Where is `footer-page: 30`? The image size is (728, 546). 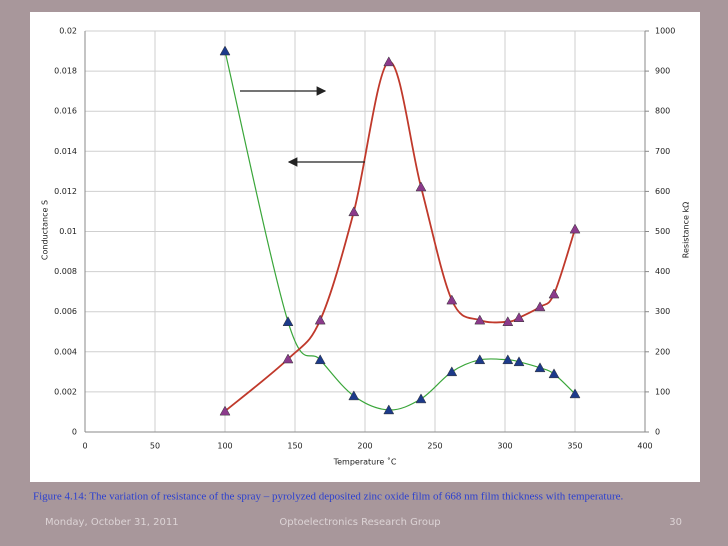 footer-page: 30 is located at coordinates (675, 522).